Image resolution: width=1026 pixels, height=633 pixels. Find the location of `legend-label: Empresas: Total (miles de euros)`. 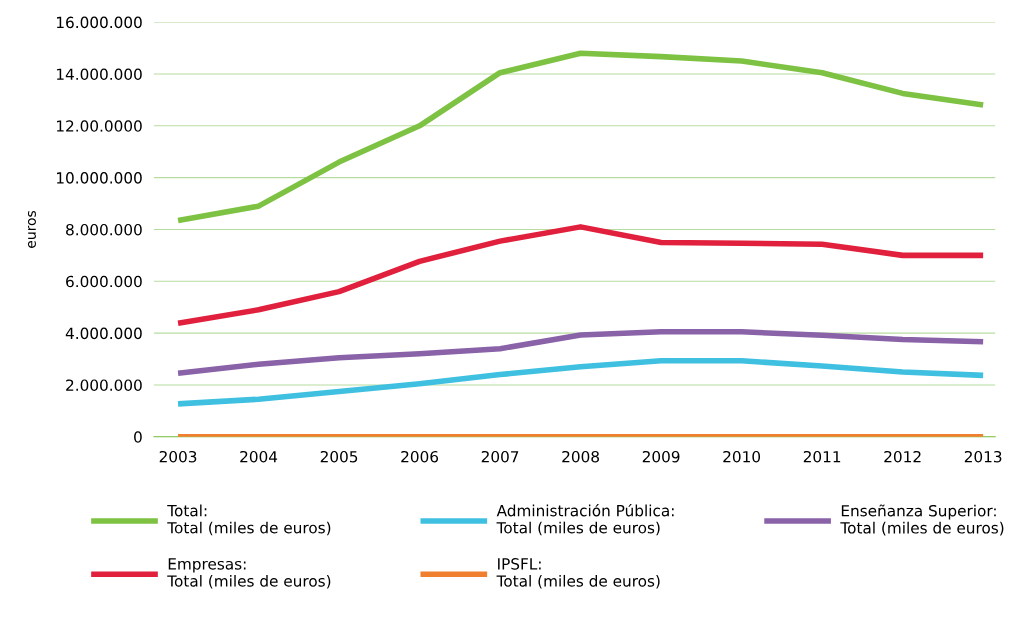

legend-label: Empresas: Total (miles de euros) is located at coordinates (249, 573).